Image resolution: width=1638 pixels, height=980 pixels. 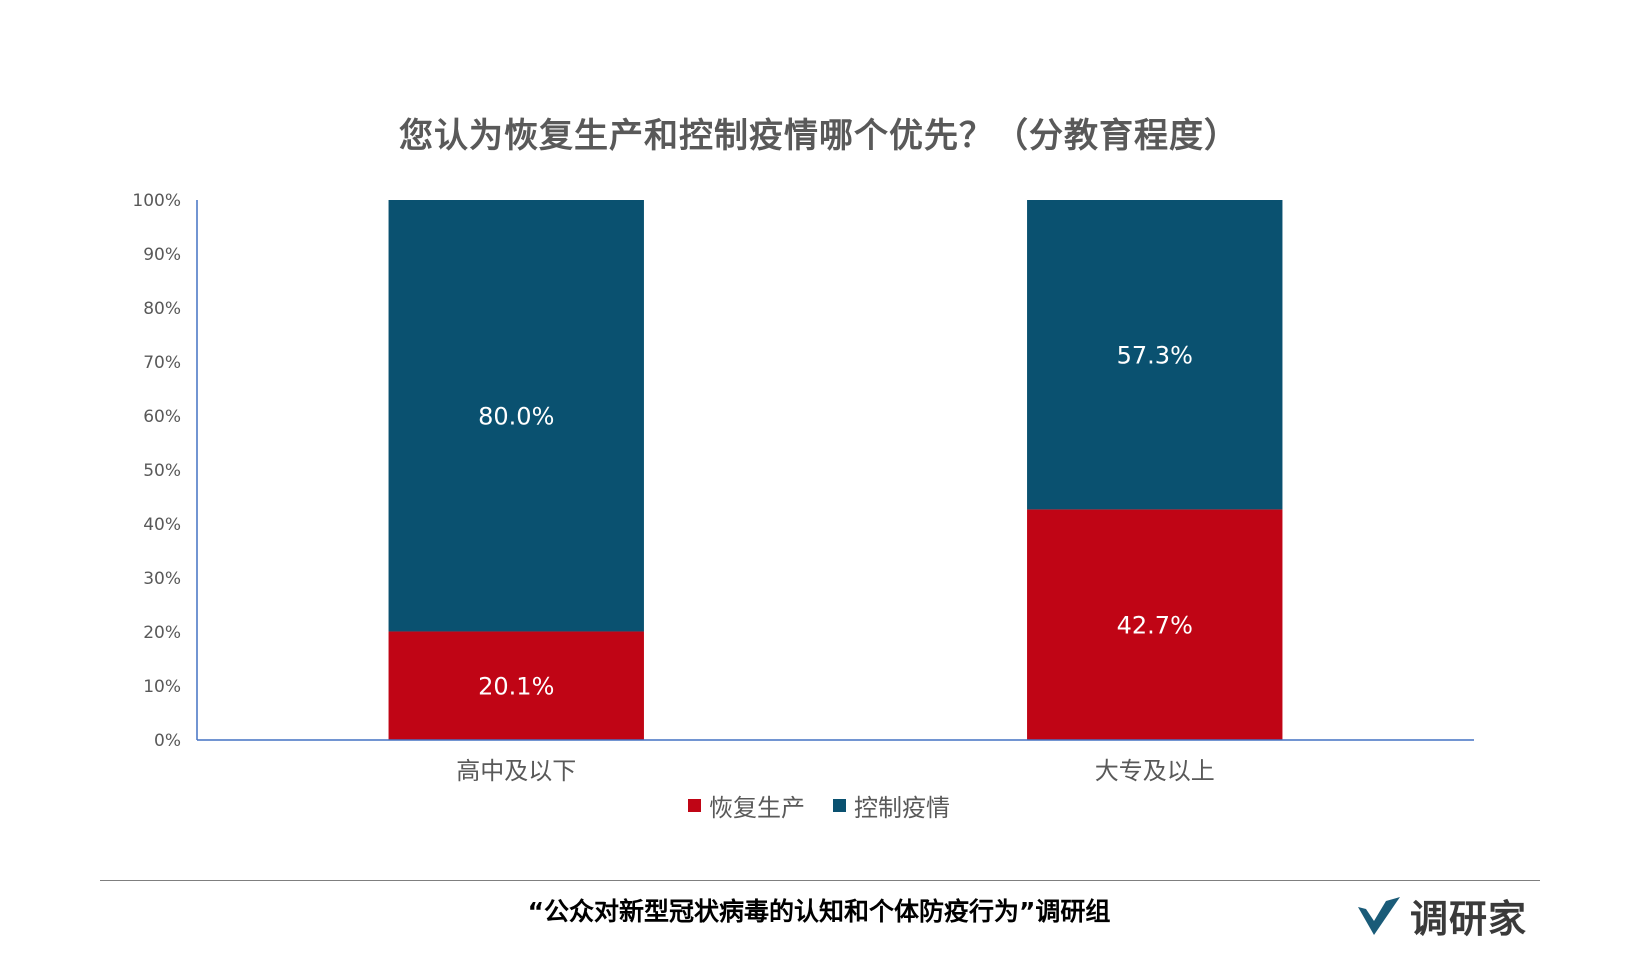 I want to click on y-tick-label: 0%, so click(x=167, y=741).